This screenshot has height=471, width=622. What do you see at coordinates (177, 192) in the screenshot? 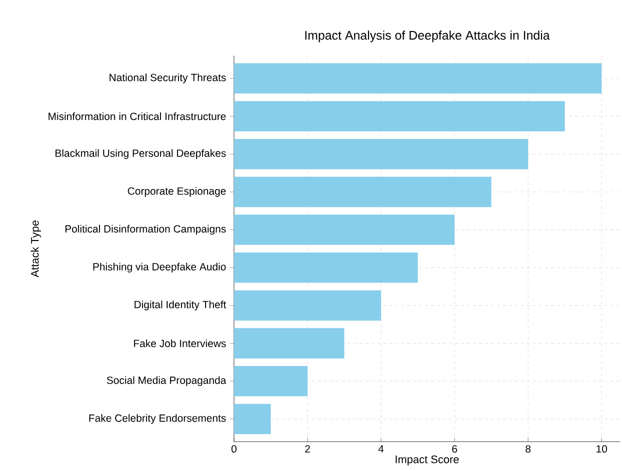
I see `y-tick-label: Corporate Espionage` at bounding box center [177, 192].